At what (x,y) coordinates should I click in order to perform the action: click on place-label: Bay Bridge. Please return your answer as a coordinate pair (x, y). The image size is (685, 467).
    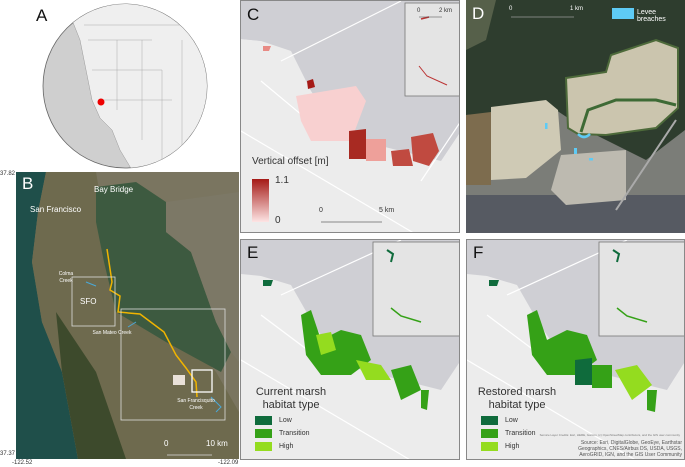
    Looking at the image, I should click on (114, 189).